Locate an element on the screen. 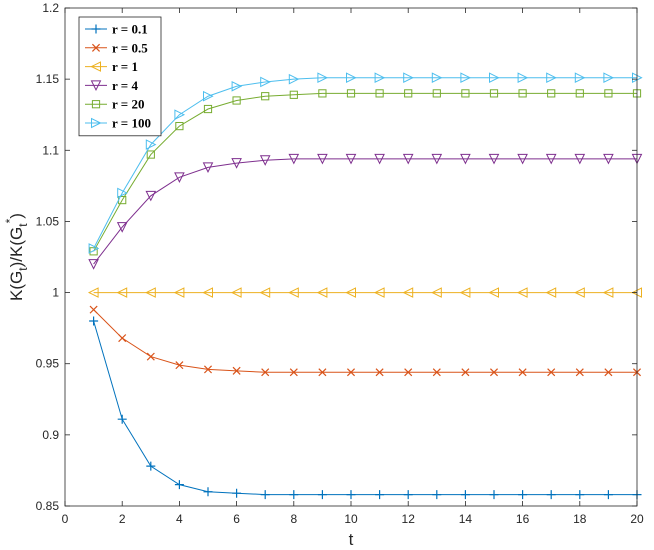 The image size is (654, 550). y-tick-label: 0.9 is located at coordinates (50, 435).